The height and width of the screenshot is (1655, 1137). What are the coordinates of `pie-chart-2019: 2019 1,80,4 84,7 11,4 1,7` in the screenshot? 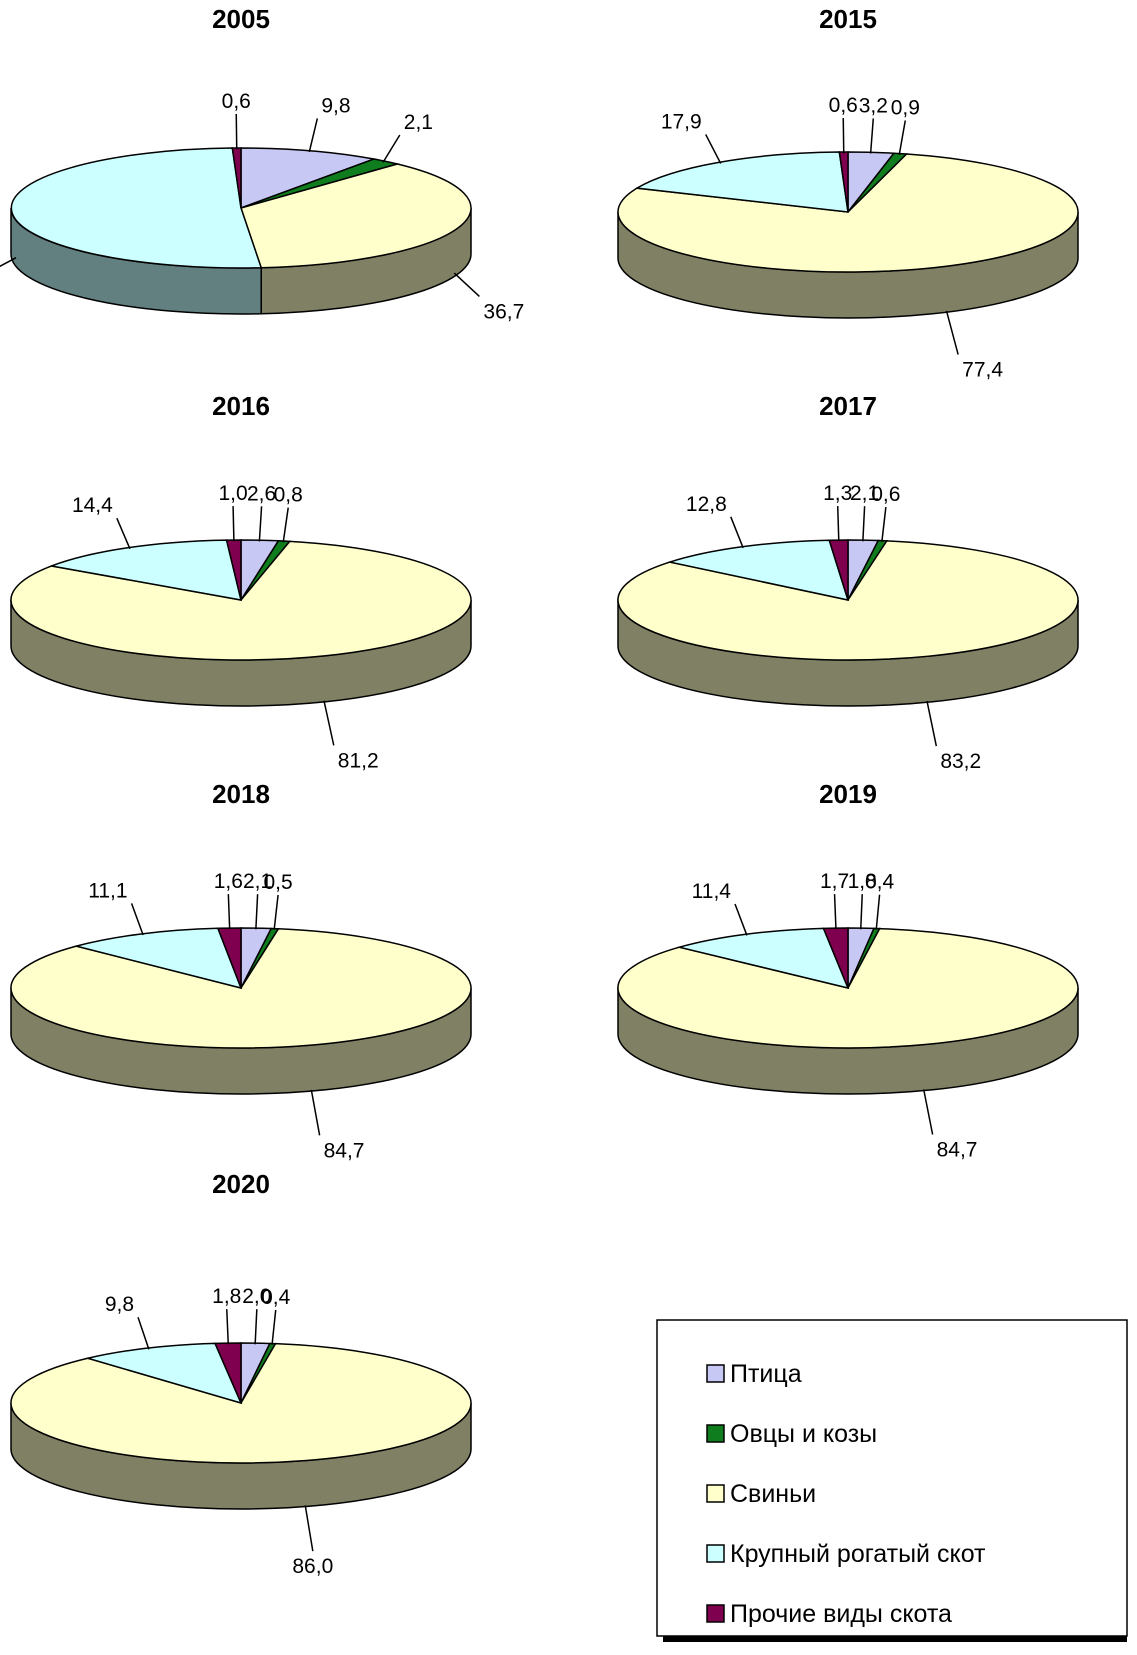 It's located at (848, 970).